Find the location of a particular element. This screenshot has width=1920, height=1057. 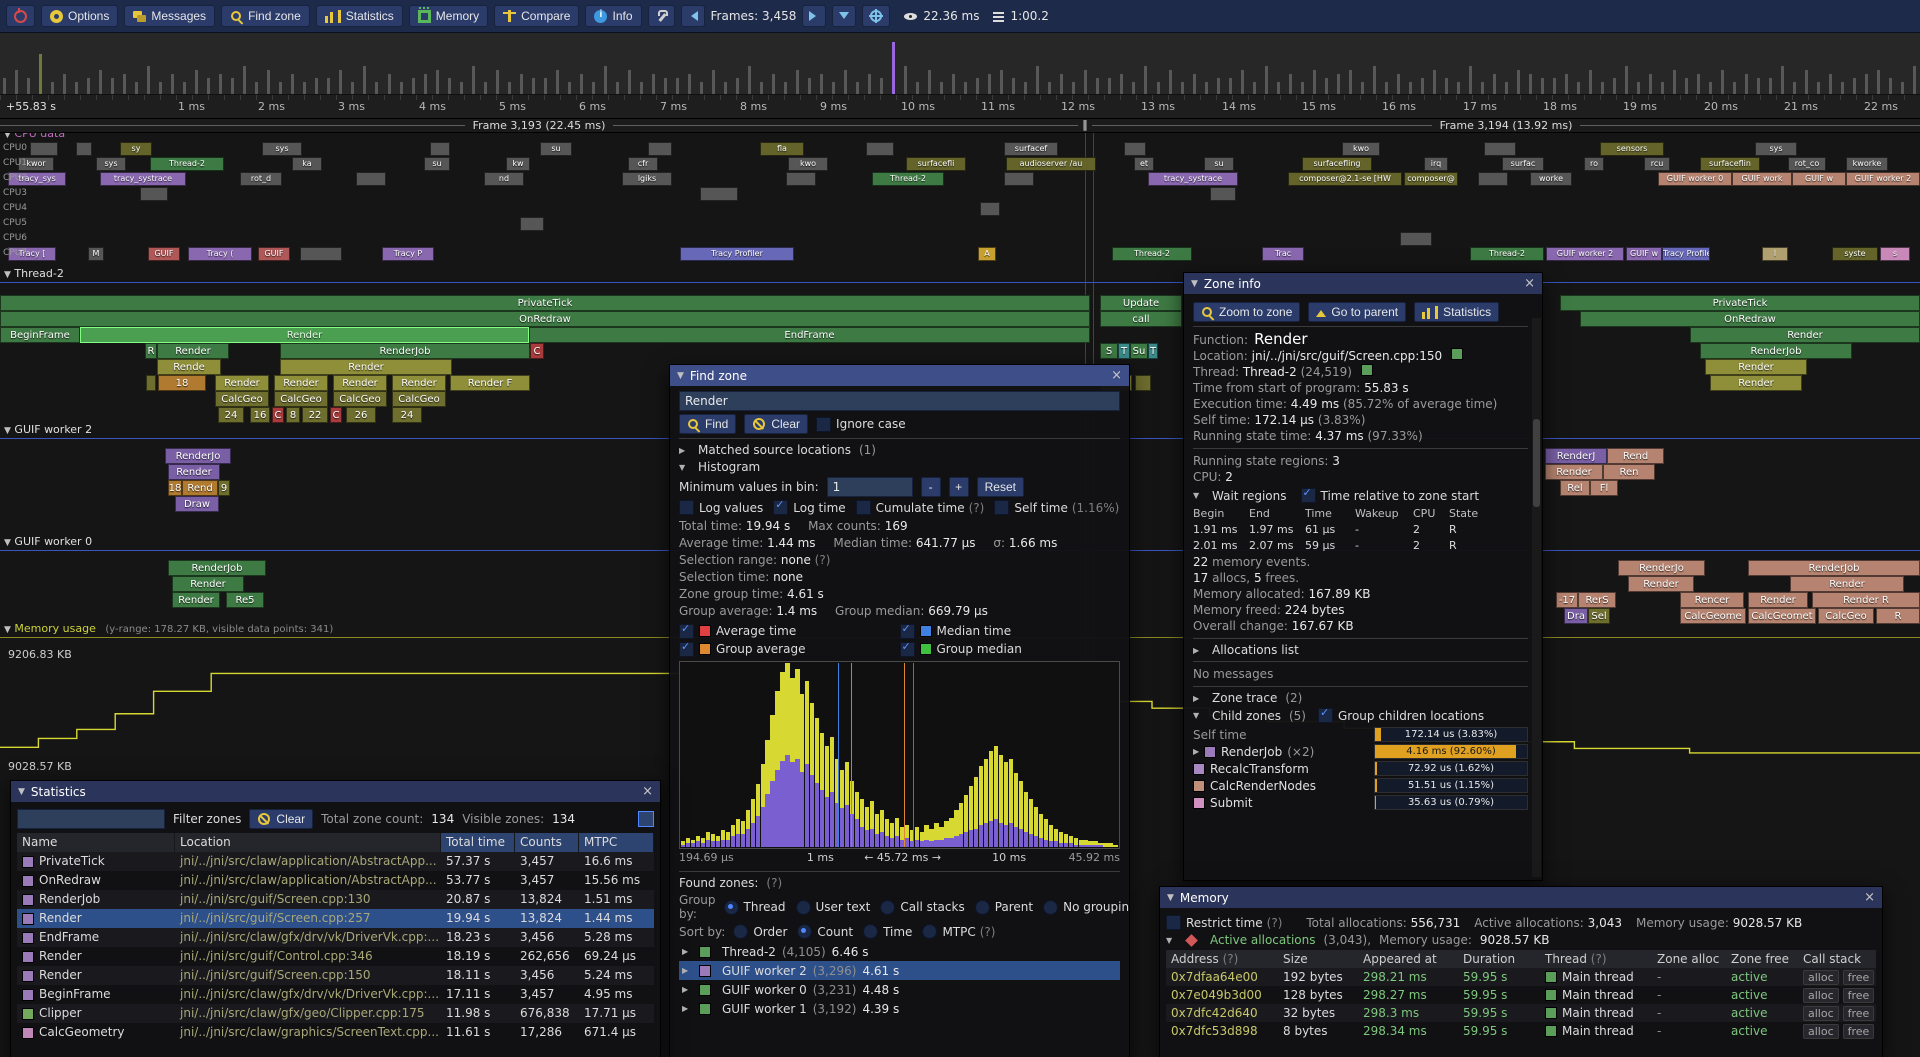

cpu-zone: composer@2.1-se [HW is located at coordinates (1345, 179).